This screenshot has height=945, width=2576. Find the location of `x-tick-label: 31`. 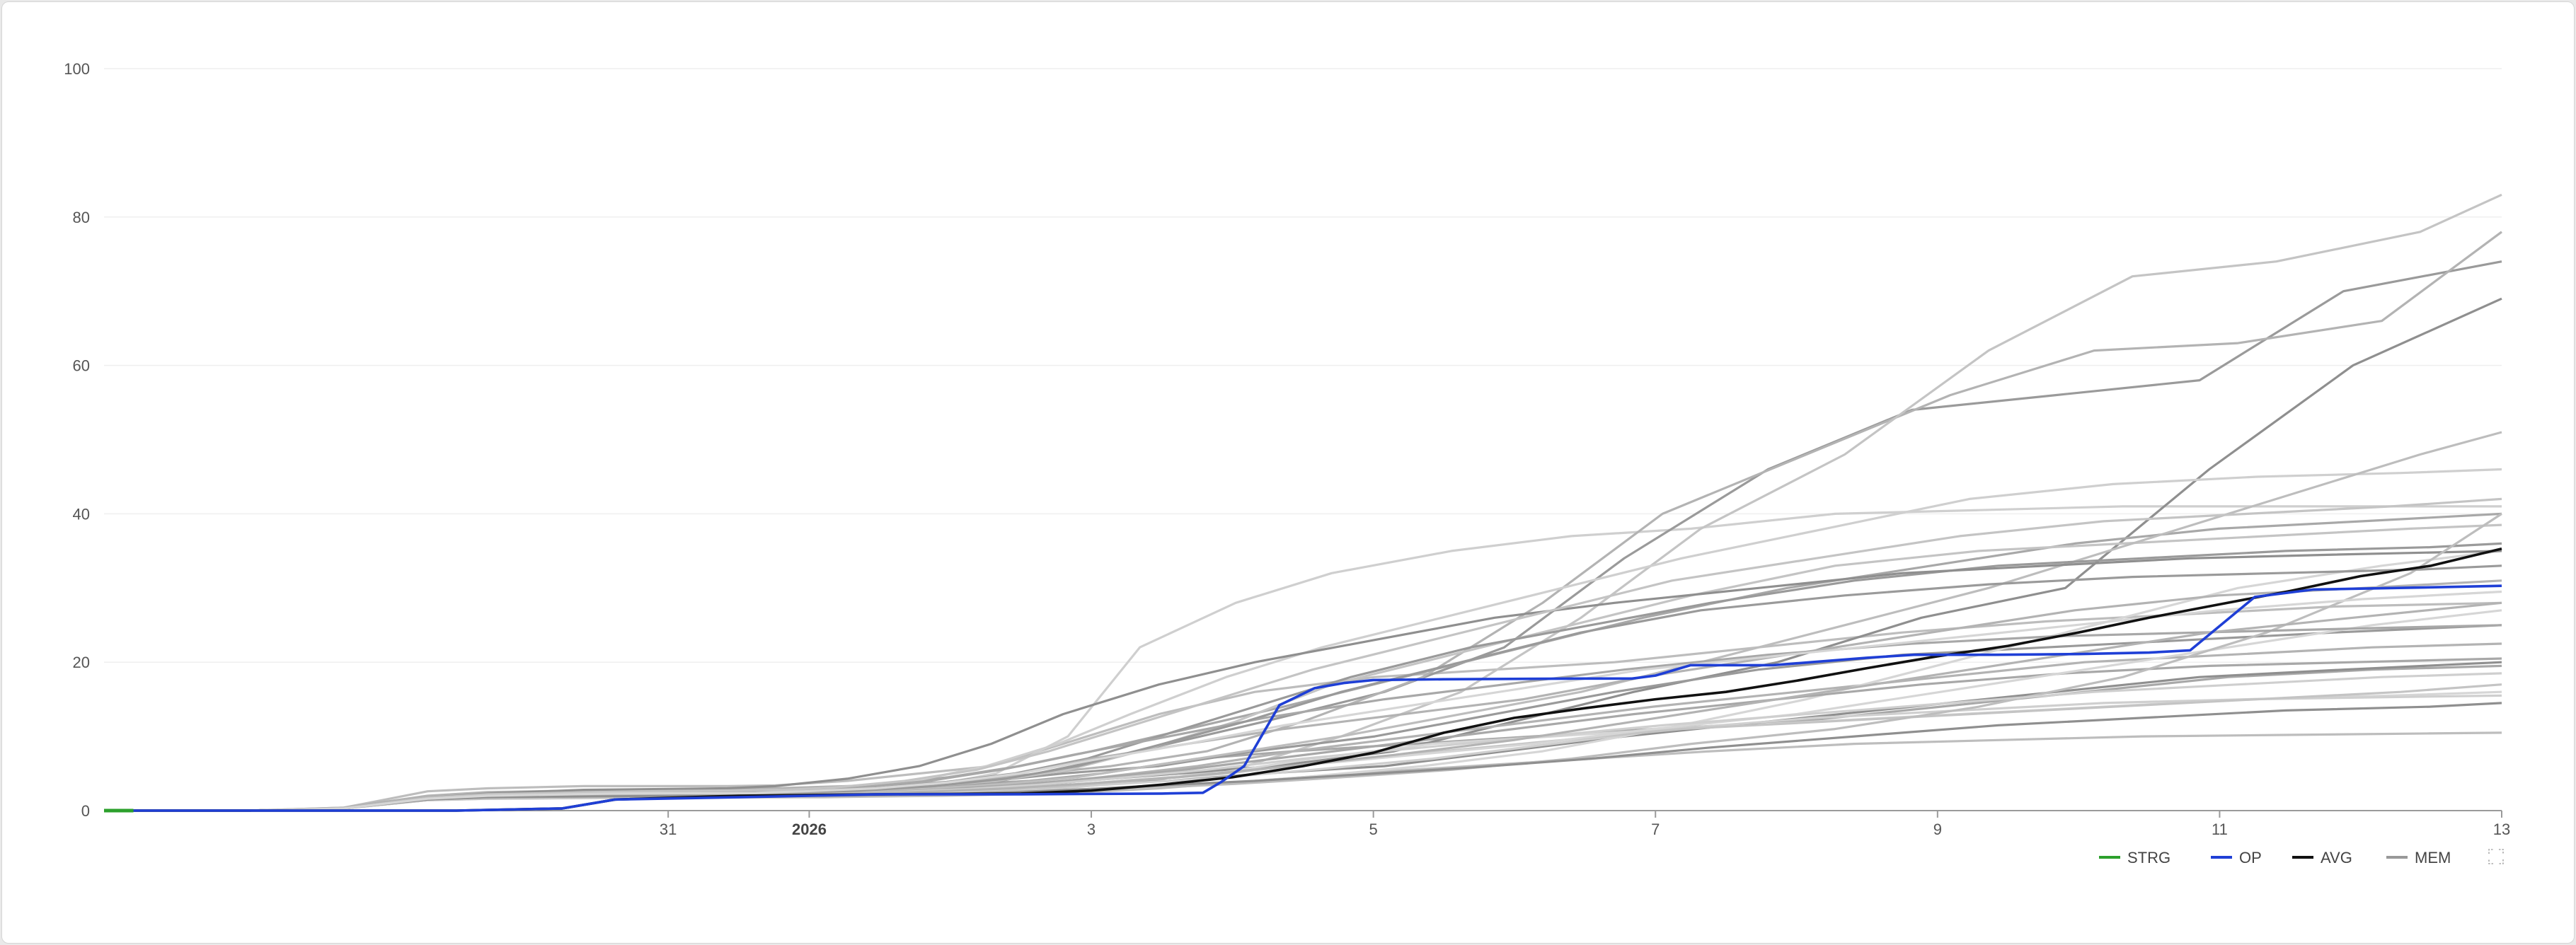

x-tick-label: 31 is located at coordinates (669, 830).